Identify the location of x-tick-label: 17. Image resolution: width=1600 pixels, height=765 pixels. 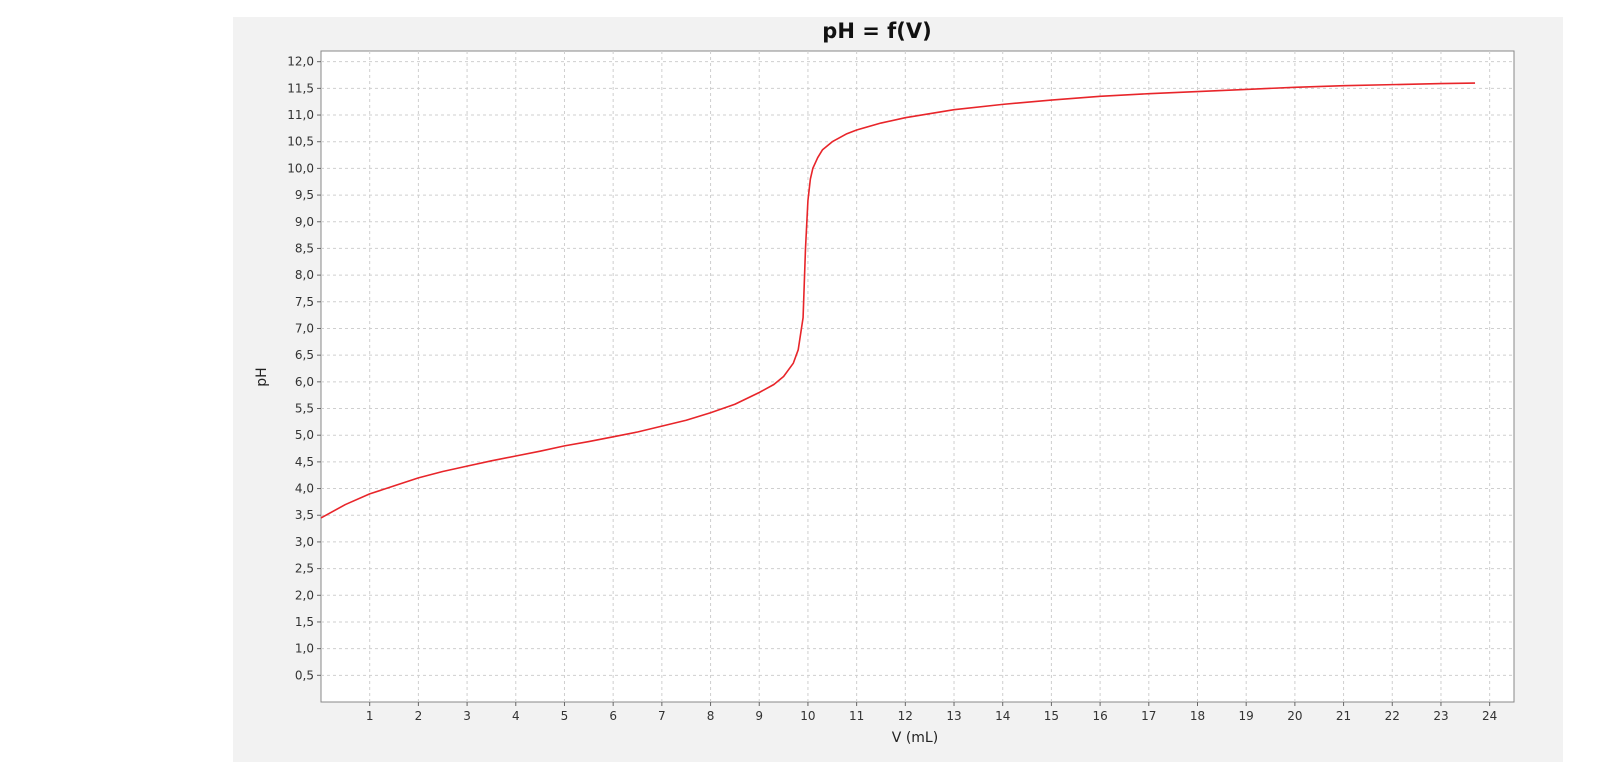
(1148, 716).